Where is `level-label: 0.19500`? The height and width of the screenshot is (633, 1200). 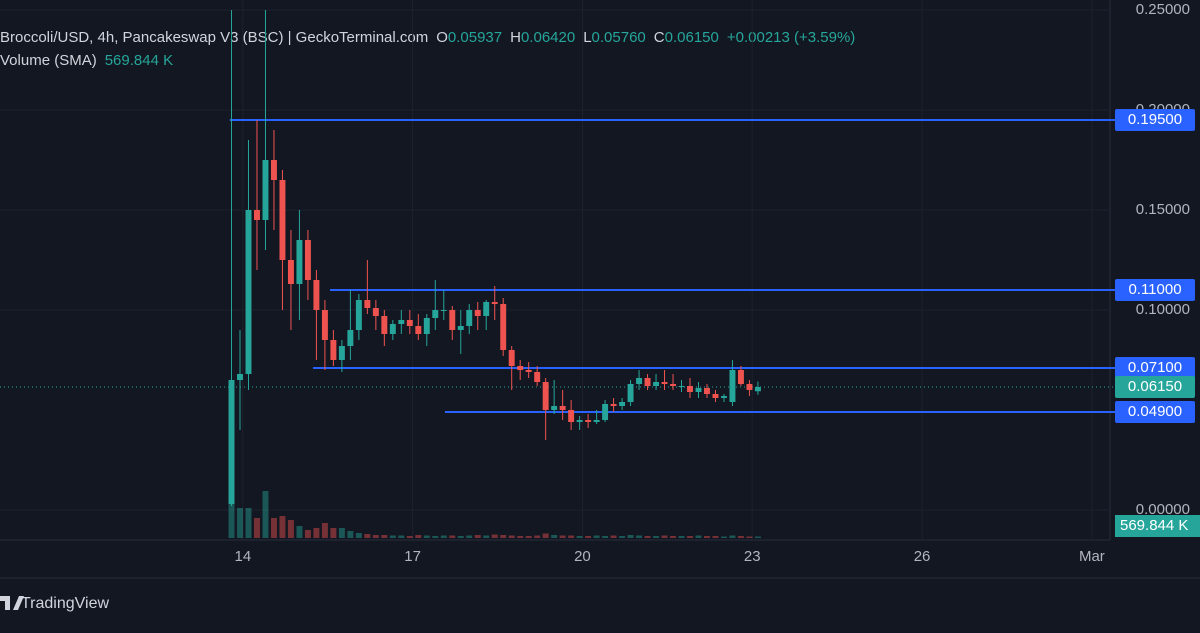 level-label: 0.19500 is located at coordinates (1155, 119).